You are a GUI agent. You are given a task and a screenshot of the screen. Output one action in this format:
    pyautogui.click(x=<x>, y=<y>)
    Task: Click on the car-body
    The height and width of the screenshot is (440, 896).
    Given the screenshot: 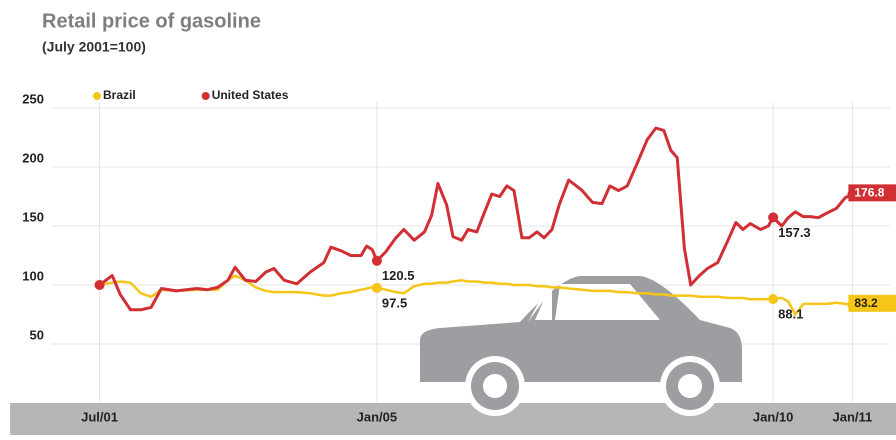 What is the action you would take?
    pyautogui.click(x=581, y=329)
    